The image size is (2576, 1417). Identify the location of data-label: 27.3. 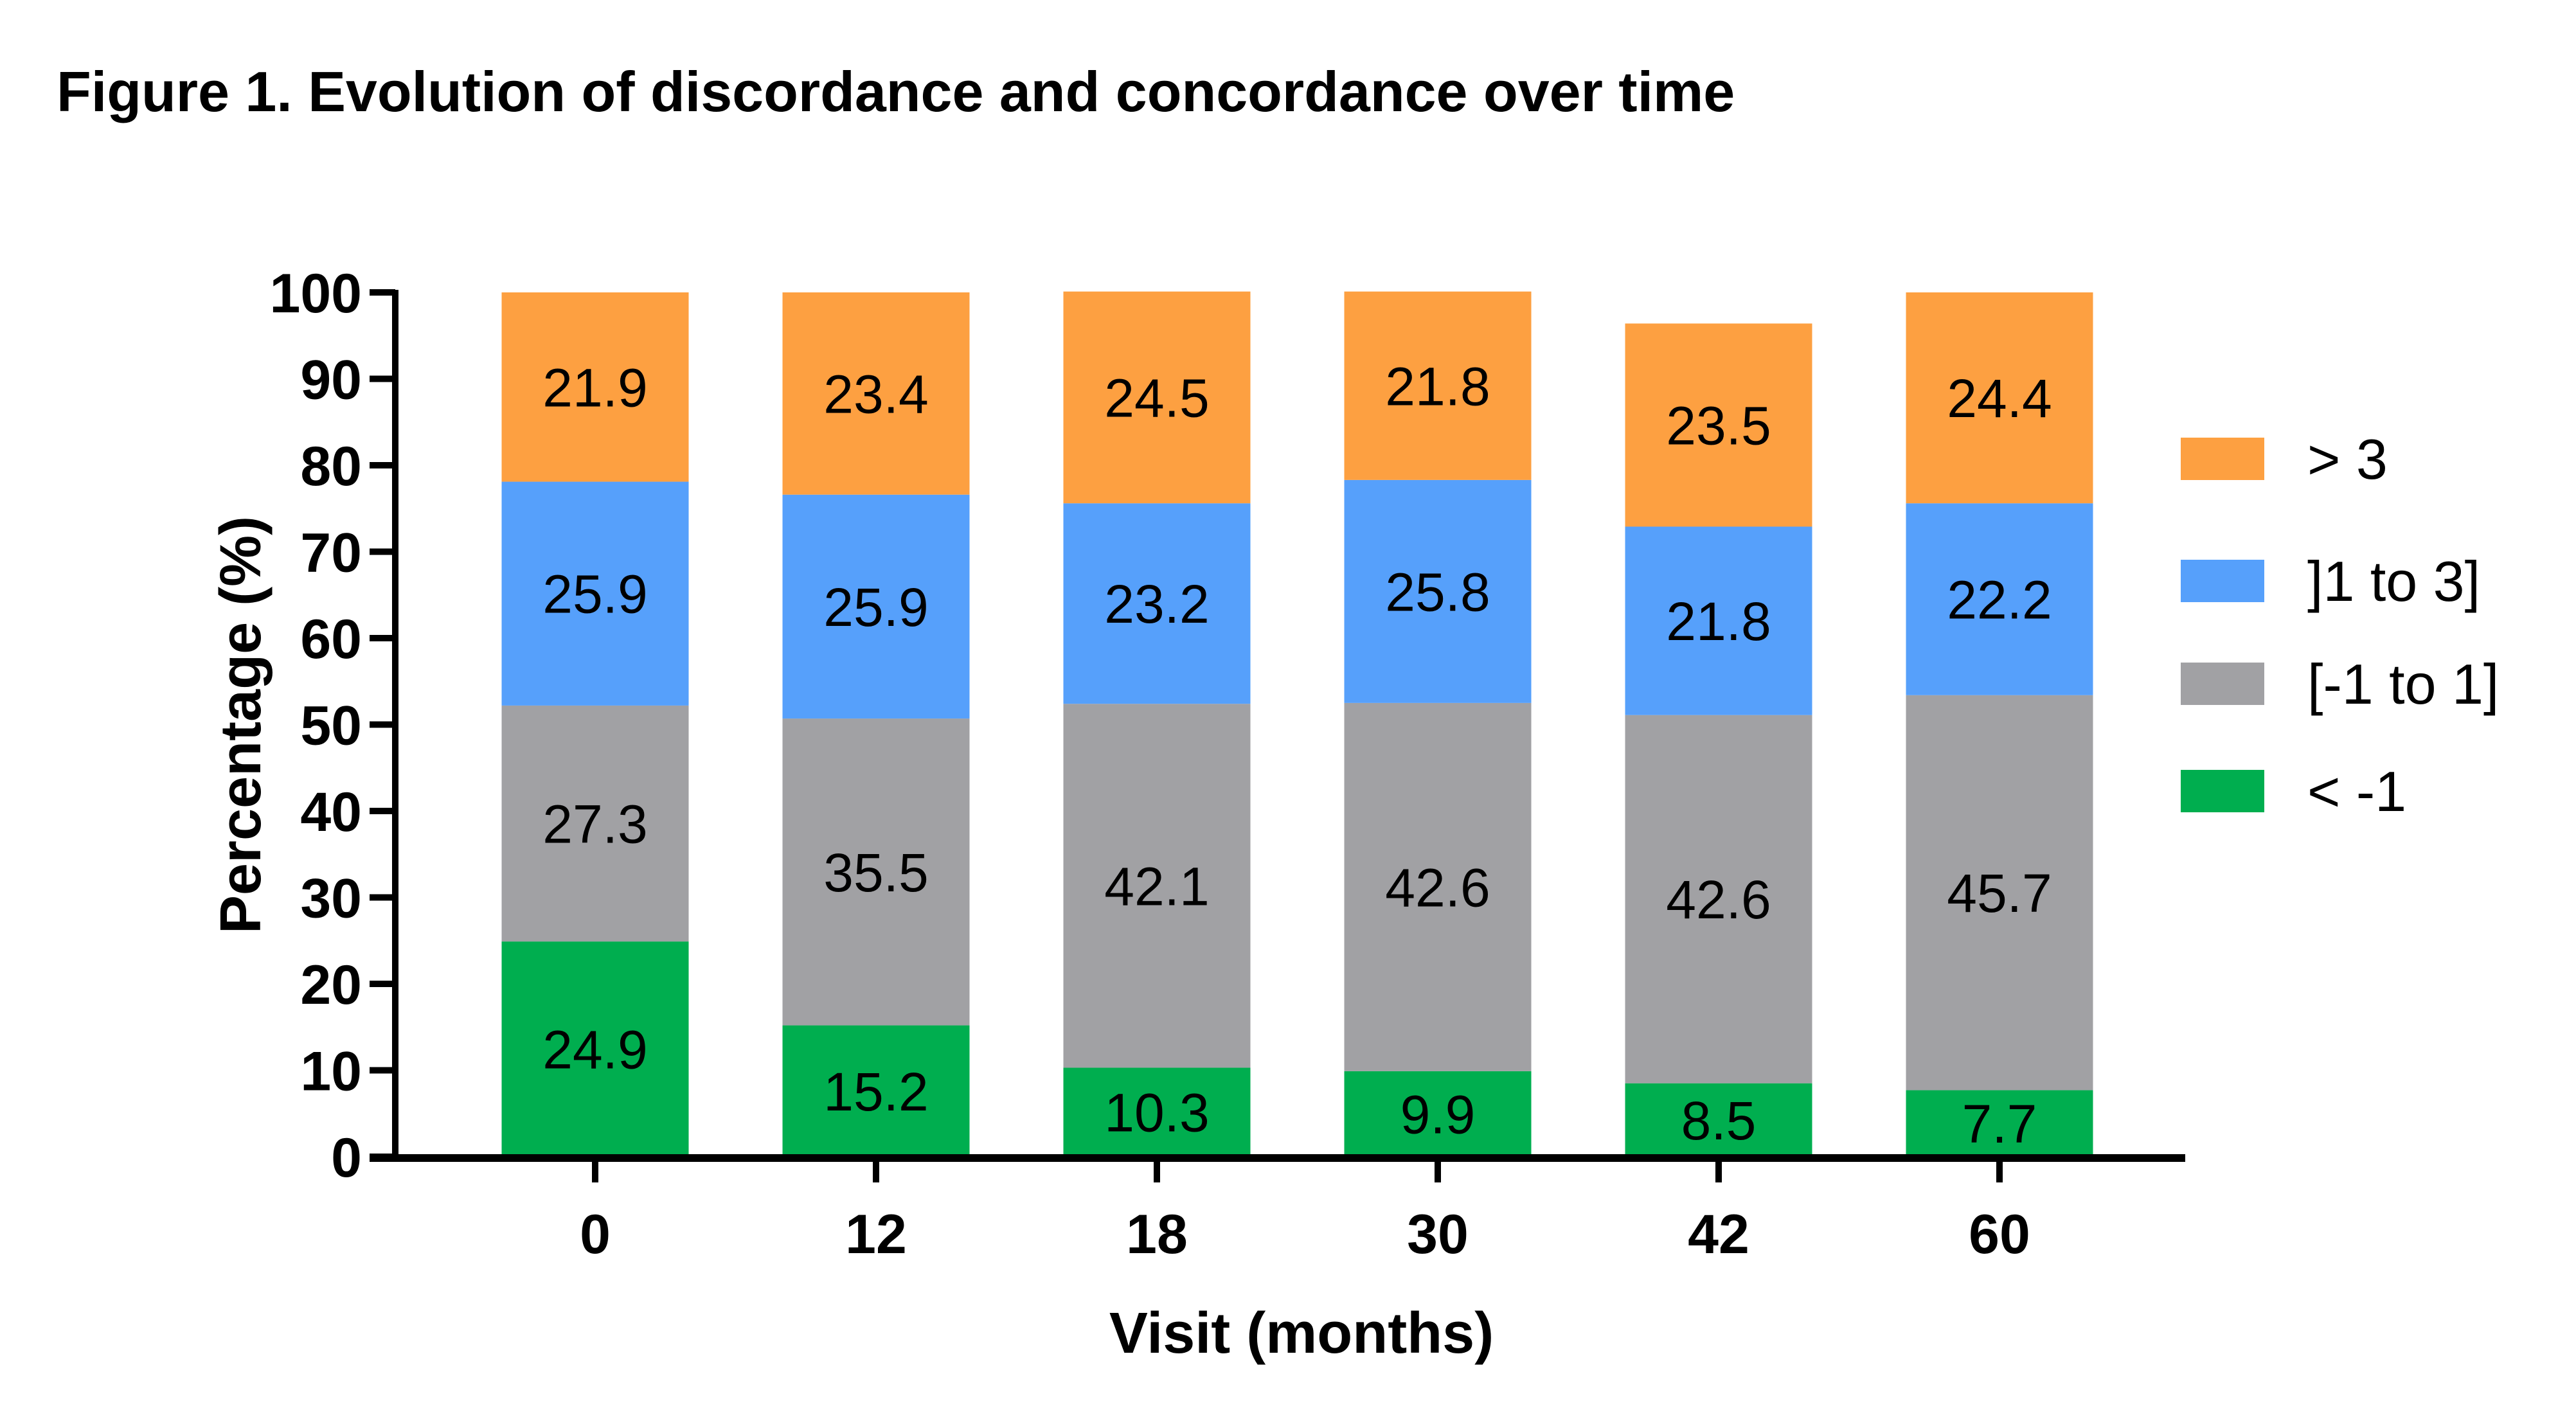
(595, 825).